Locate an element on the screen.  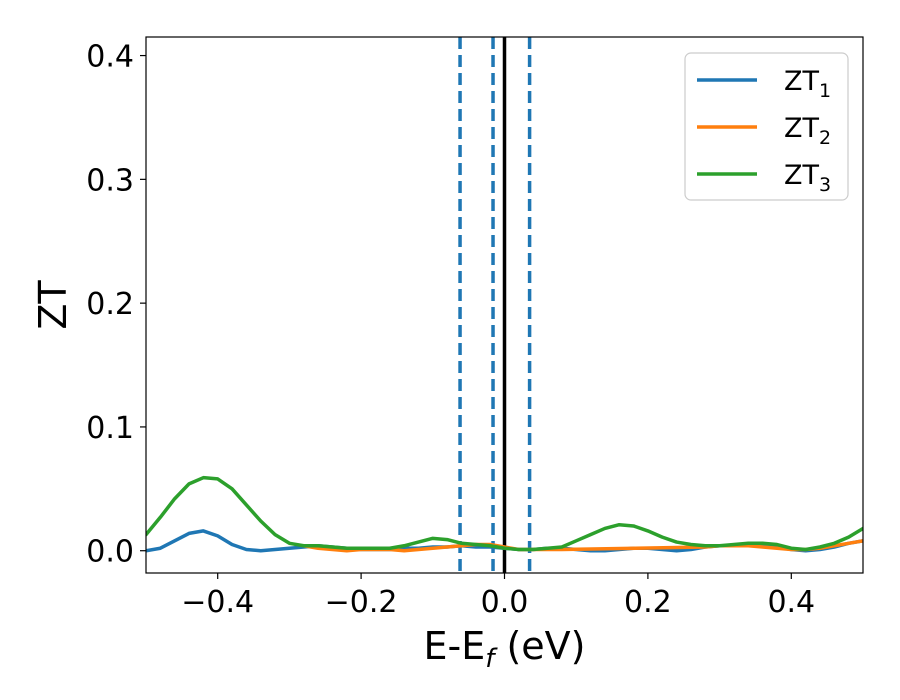
y-axis-label: ZT is located at coordinates (53, 305).